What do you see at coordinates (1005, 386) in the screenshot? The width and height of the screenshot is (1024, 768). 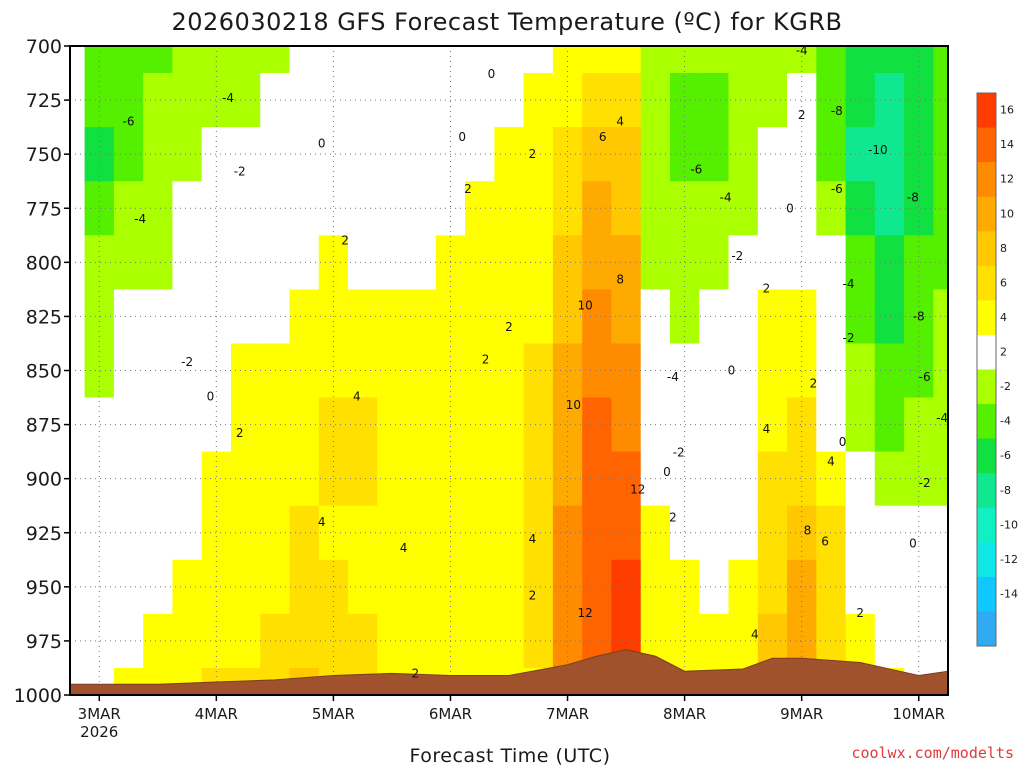 I see `colorbar-label: -2` at bounding box center [1005, 386].